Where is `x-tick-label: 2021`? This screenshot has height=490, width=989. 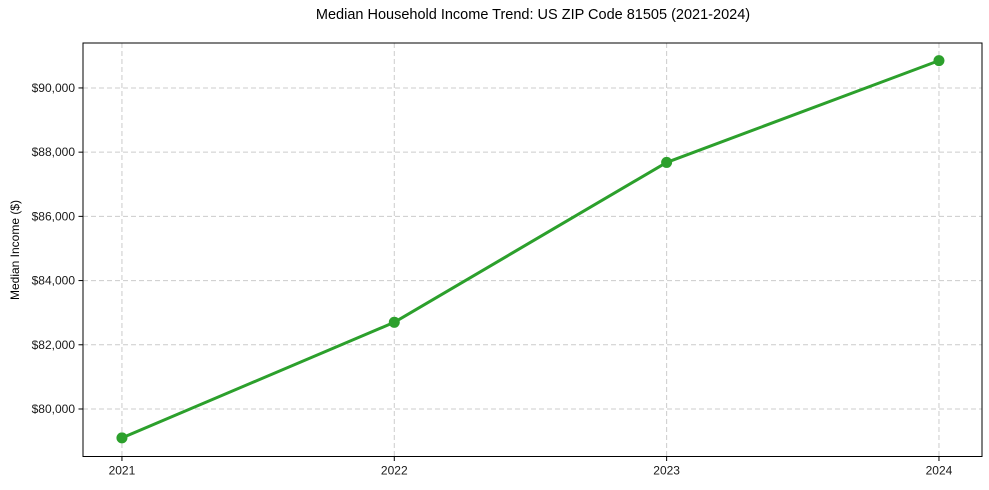
x-tick-label: 2021 is located at coordinates (122, 471).